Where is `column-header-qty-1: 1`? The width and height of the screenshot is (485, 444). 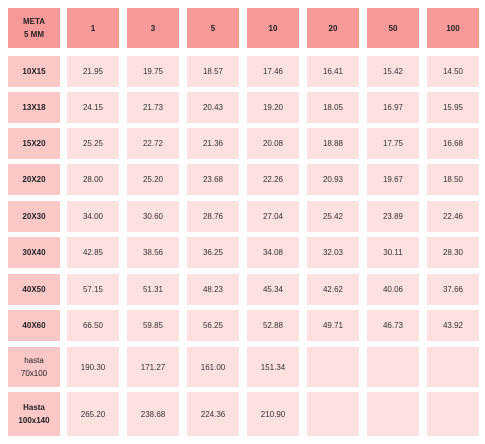 column-header-qty-1: 1 is located at coordinates (93, 28).